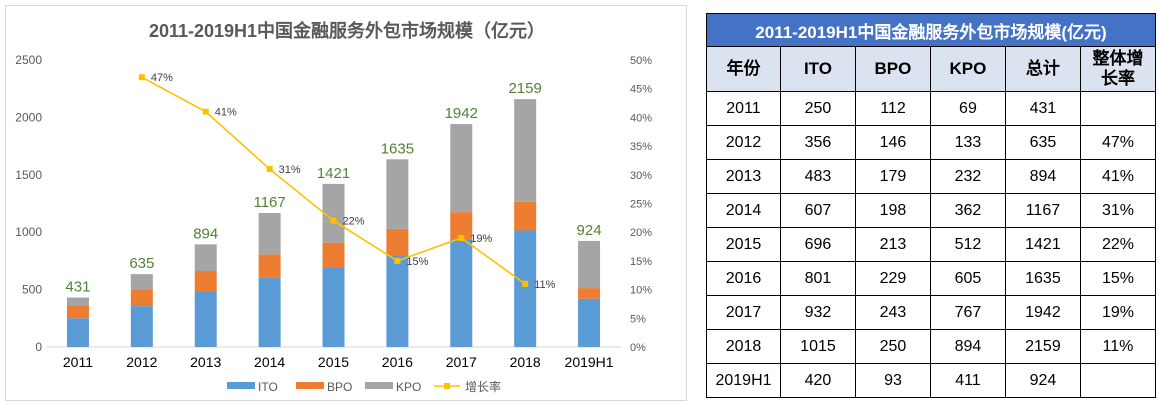 The height and width of the screenshot is (405, 1159). I want to click on table-row: 2014 607 198 362 1167 31%, so click(931, 210).